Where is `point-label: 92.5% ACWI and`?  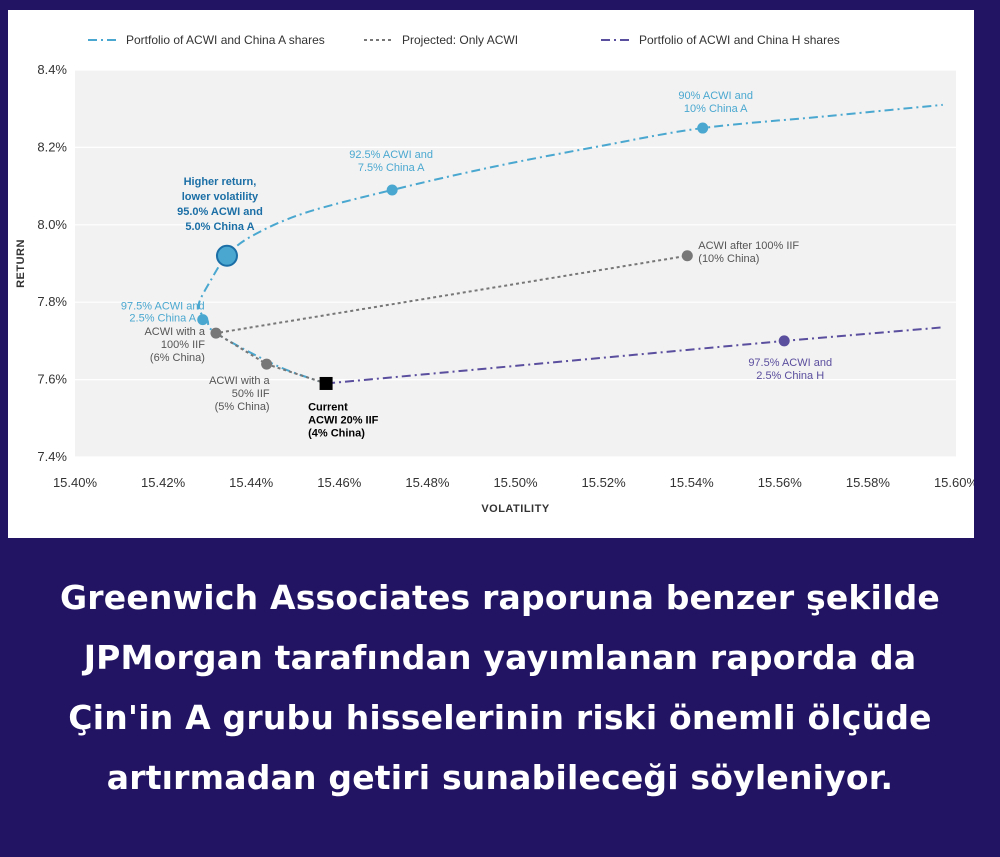
point-label: 92.5% ACWI and is located at coordinates (391, 155).